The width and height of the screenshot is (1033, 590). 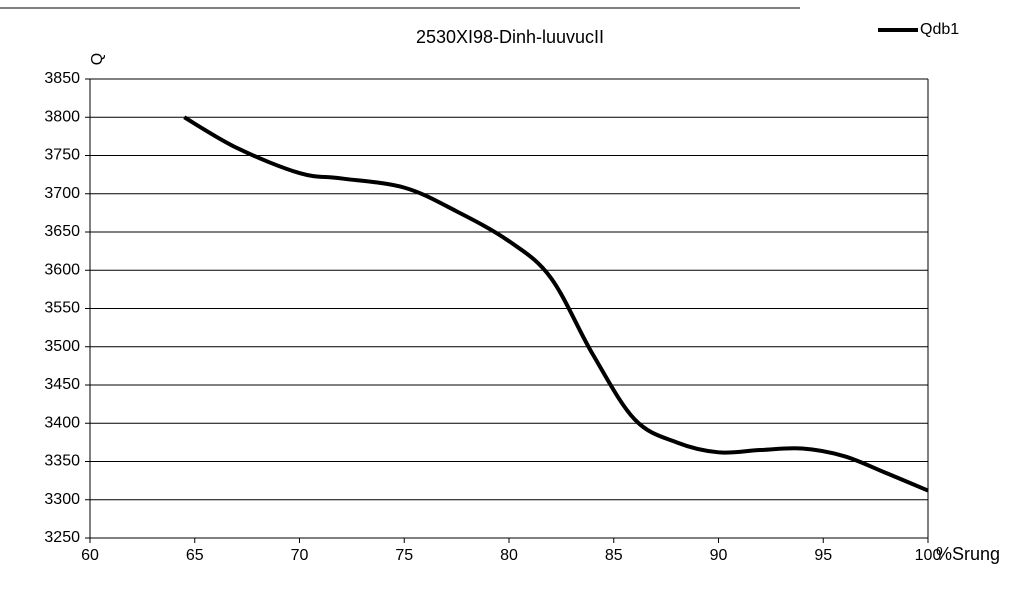 What do you see at coordinates (62, 231) in the screenshot?
I see `y-tick-label: 3650` at bounding box center [62, 231].